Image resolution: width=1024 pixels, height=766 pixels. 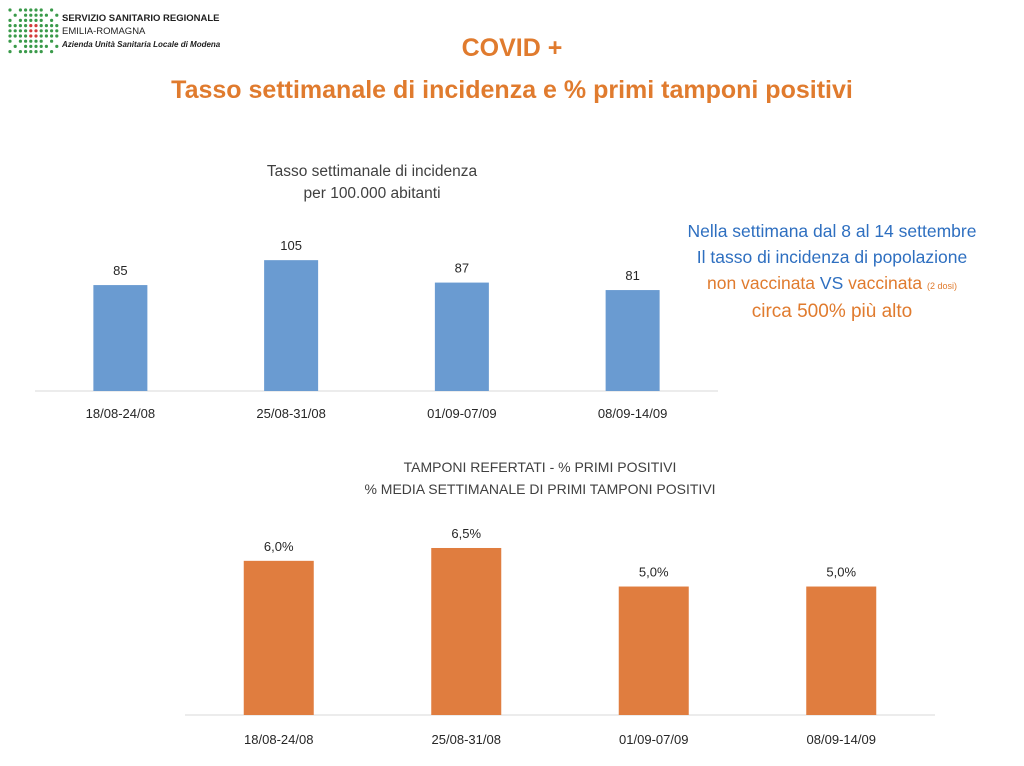 What do you see at coordinates (120, 270) in the screenshot?
I see `incidence-data-label: 85` at bounding box center [120, 270].